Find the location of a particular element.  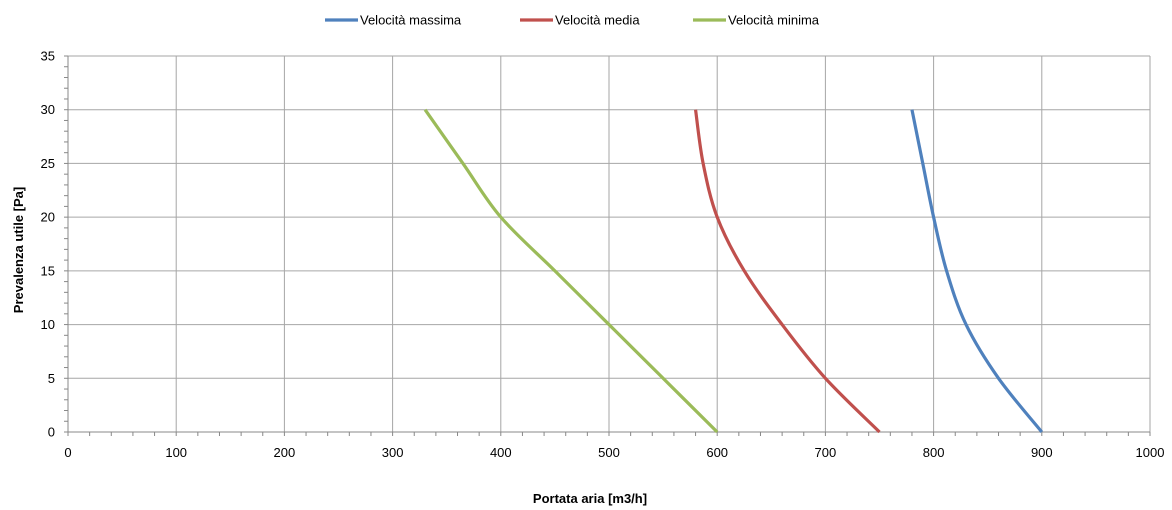

x-tick-label: 800 is located at coordinates (934, 452).